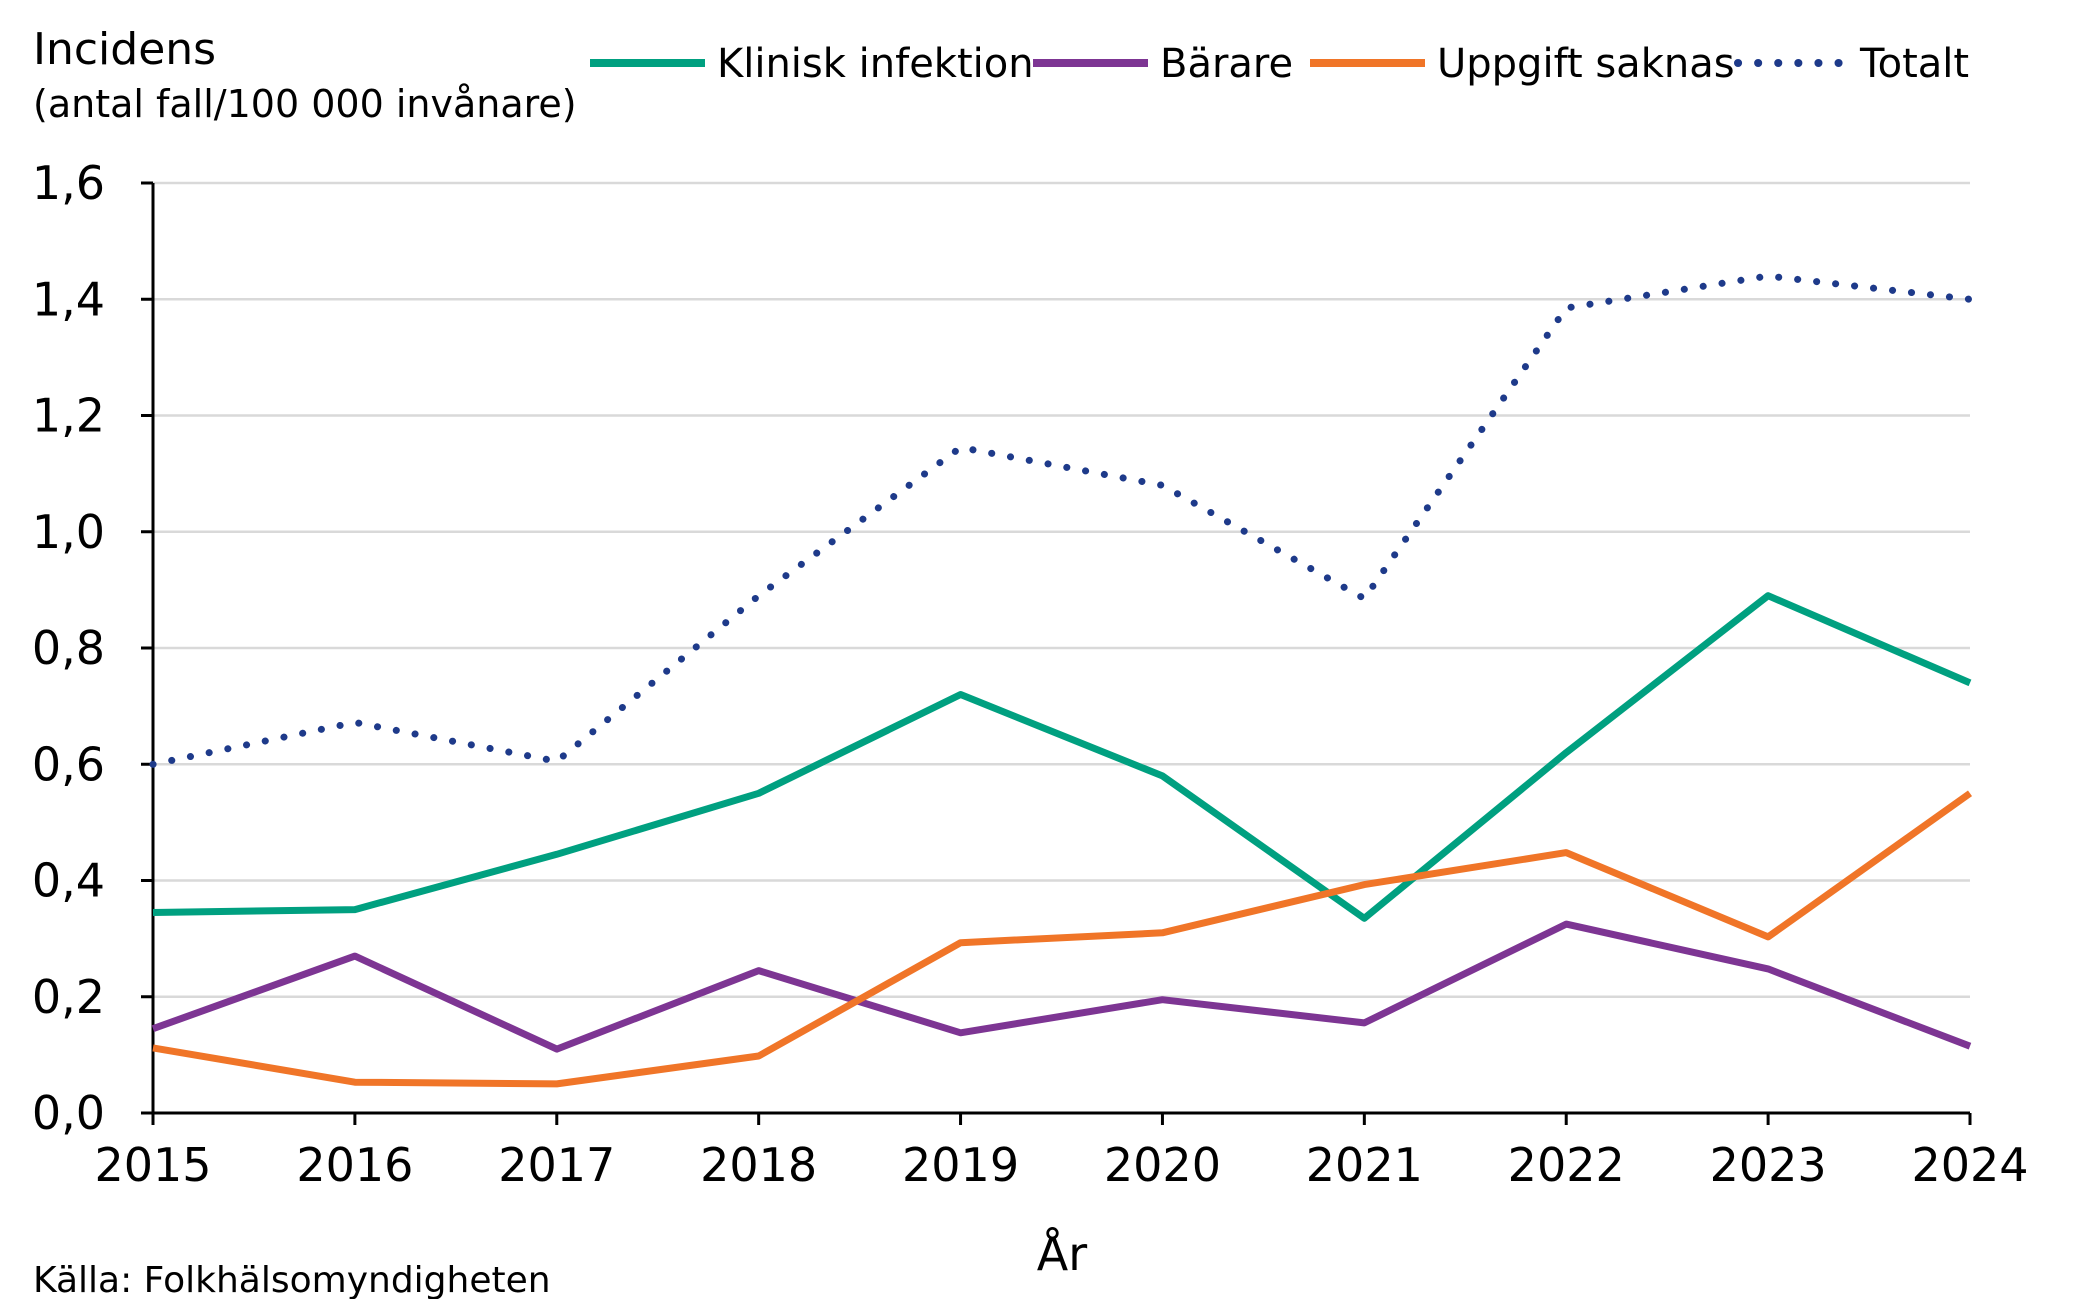 The height and width of the screenshot is (1299, 2078). I want to click on x-tick-label: 2019, so click(960, 1165).